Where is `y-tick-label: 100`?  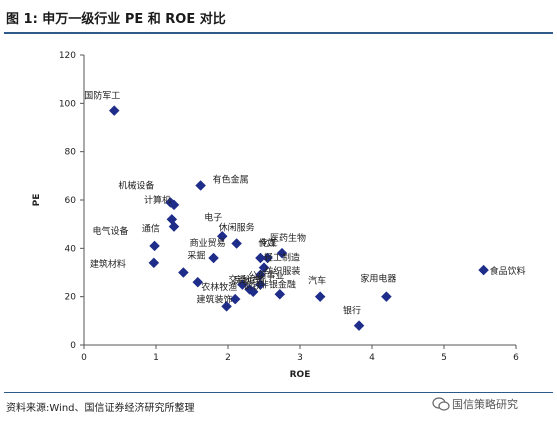
y-tick-label: 100 is located at coordinates (67, 104).